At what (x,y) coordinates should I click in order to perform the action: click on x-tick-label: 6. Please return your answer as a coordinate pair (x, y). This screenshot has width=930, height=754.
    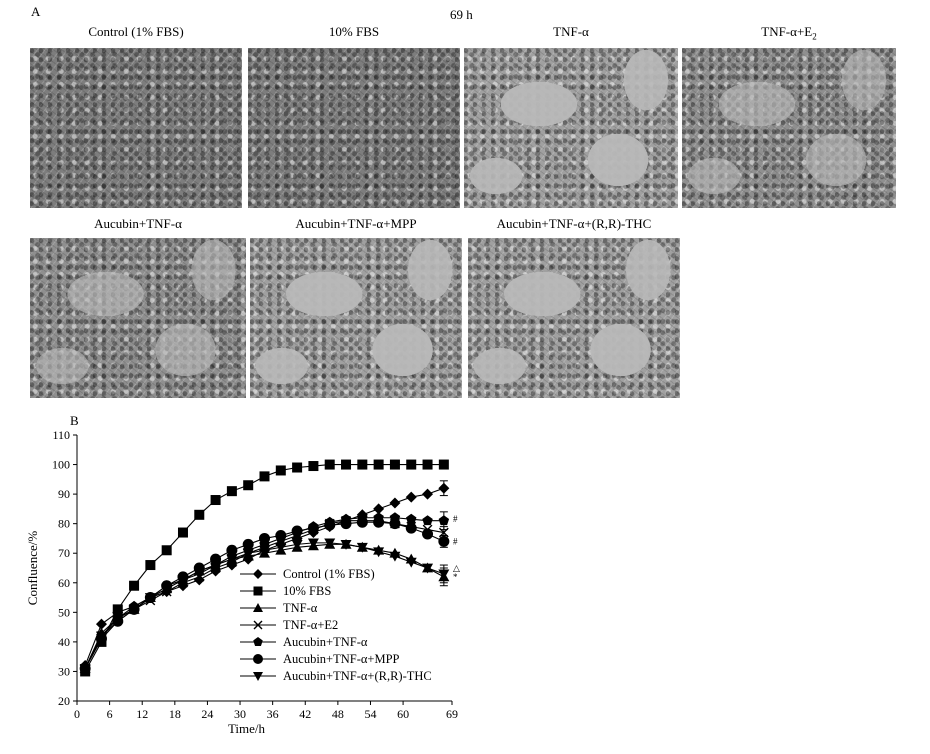
    Looking at the image, I should click on (110, 714).